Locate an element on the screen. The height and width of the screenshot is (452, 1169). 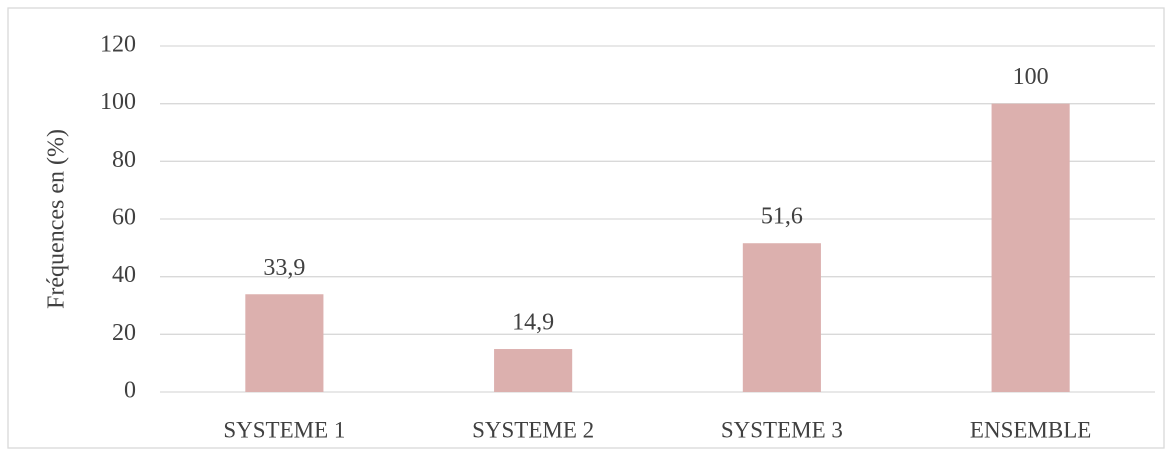
value-label: 100 is located at coordinates (1031, 77).